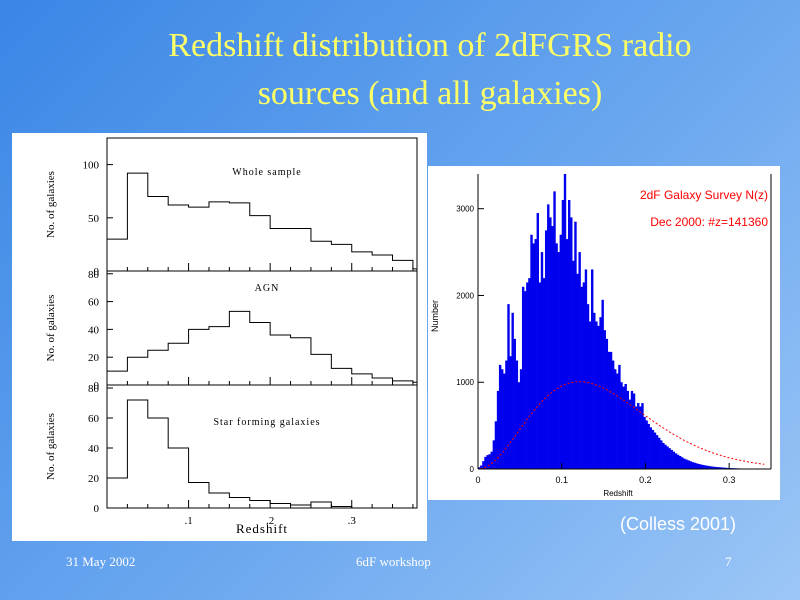 This screenshot has width=800, height=600. I want to click on y-axis-label-0: No. of galaxies, so click(51, 204).